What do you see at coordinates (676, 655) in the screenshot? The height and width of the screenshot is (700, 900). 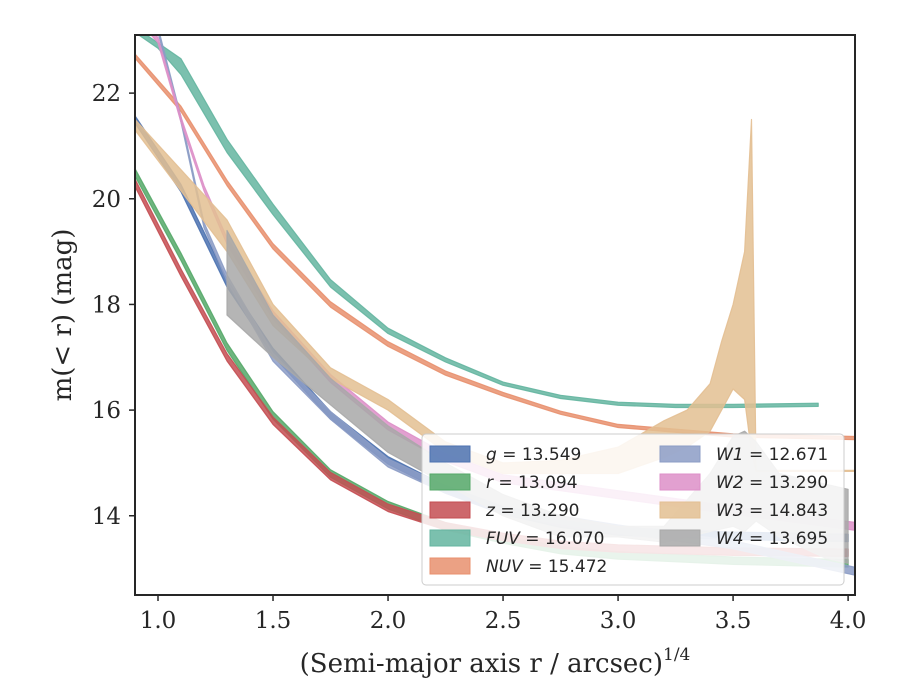 I see `x-axis-label-exponent: 1/4` at bounding box center [676, 655].